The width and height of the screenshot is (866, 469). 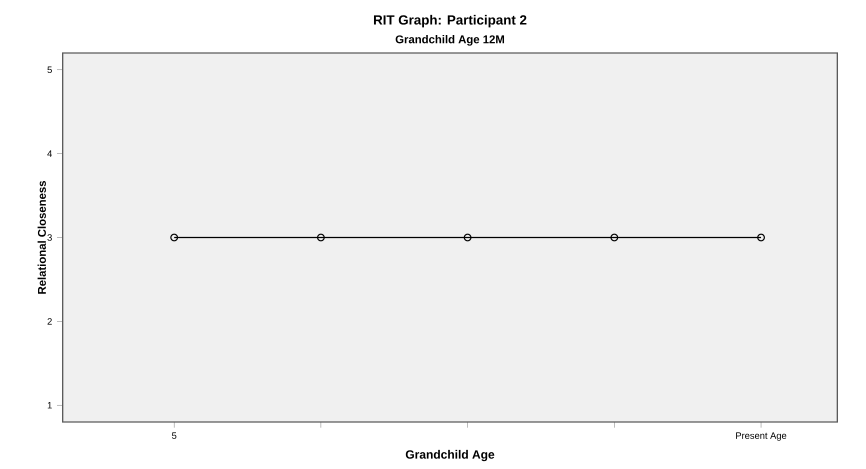 What do you see at coordinates (49, 70) in the screenshot?
I see `y-tick-label: 5` at bounding box center [49, 70].